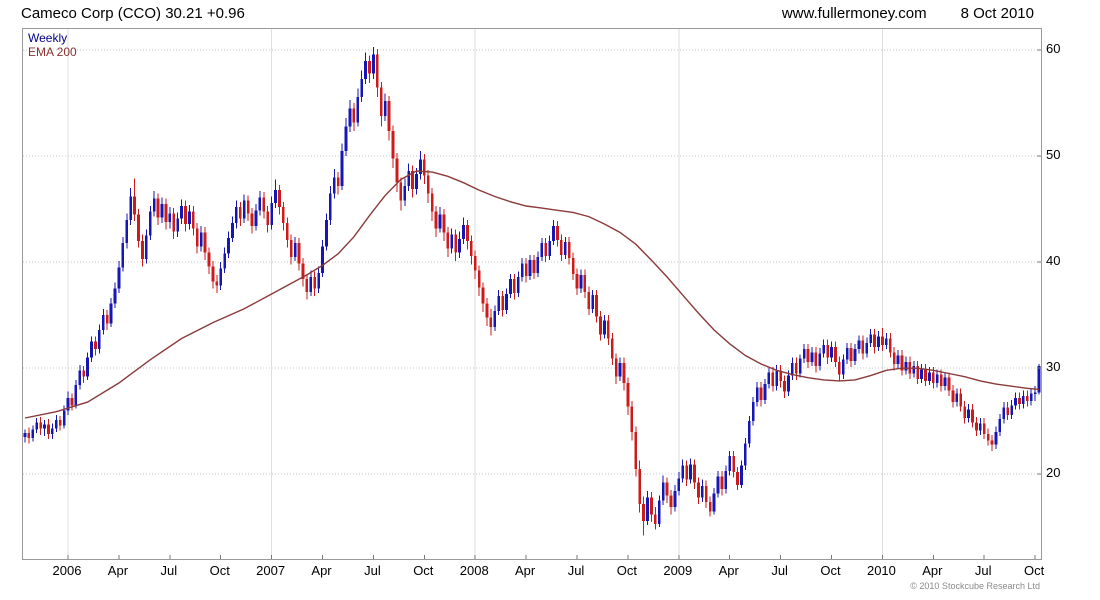 The height and width of the screenshot is (600, 1100). What do you see at coordinates (881, 570) in the screenshot?
I see `x-axis-label: 2010` at bounding box center [881, 570].